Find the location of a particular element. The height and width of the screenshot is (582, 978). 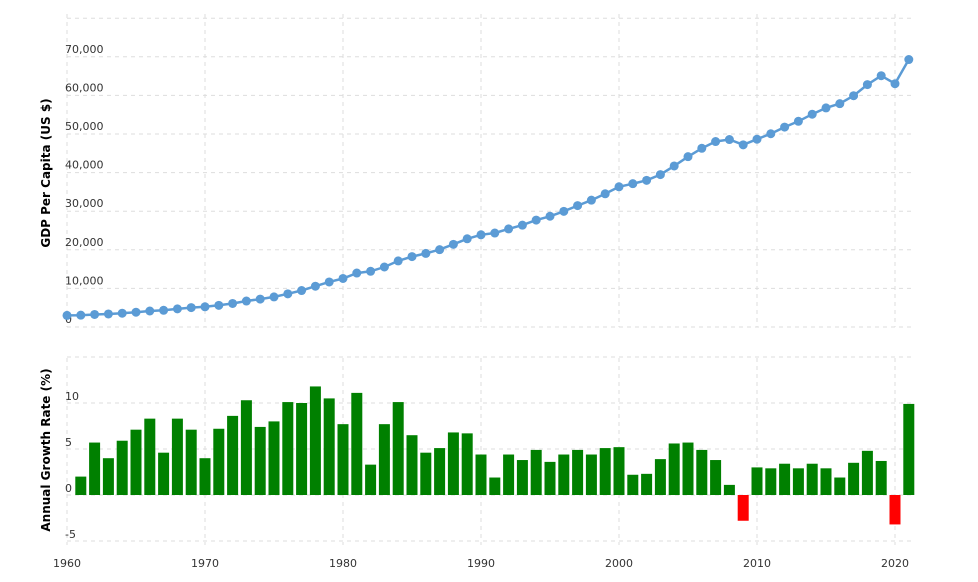

top-y-tick-label: 40,000 is located at coordinates (84, 165).